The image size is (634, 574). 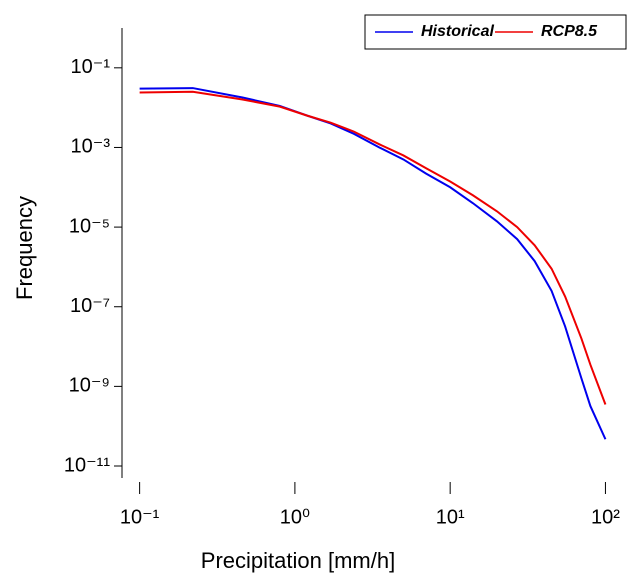 What do you see at coordinates (295, 517) in the screenshot?
I see `x-tick-label: 10⁰` at bounding box center [295, 517].